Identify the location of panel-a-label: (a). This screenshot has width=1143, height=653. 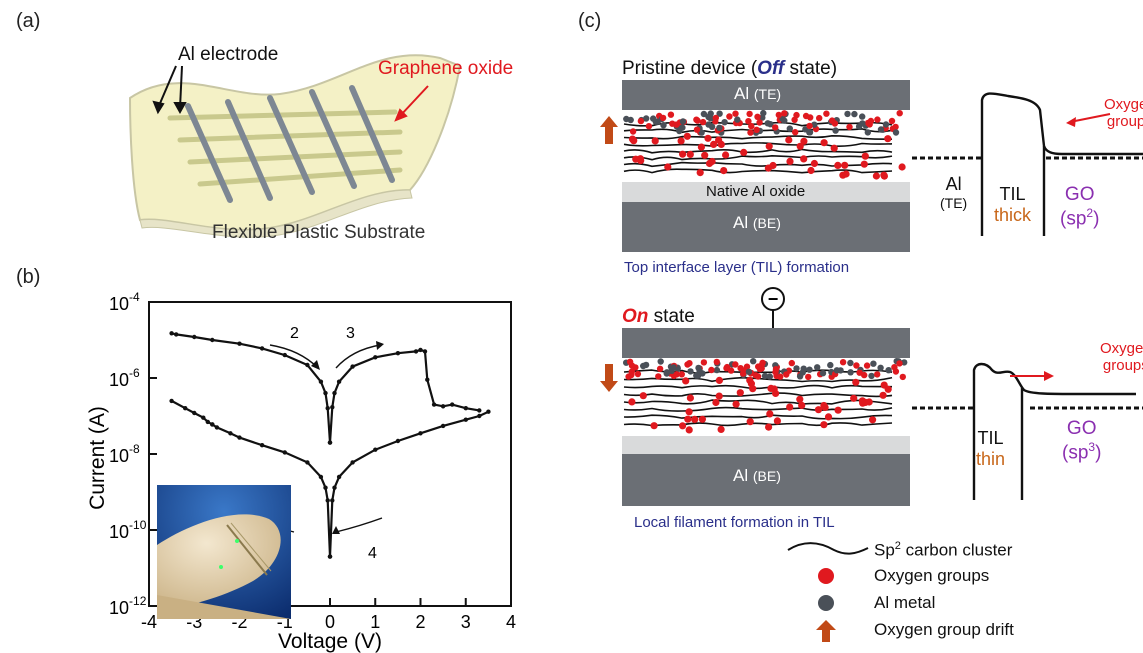
(28, 21).